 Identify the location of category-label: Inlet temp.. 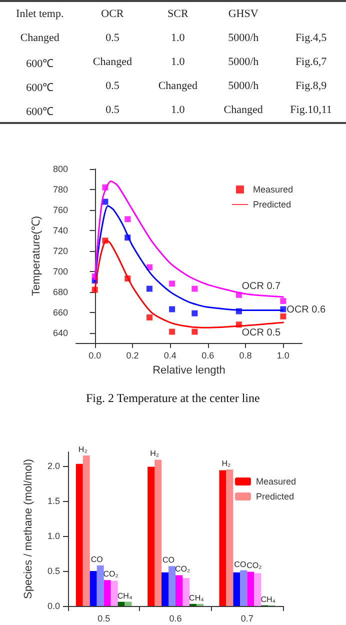
(40, 14).